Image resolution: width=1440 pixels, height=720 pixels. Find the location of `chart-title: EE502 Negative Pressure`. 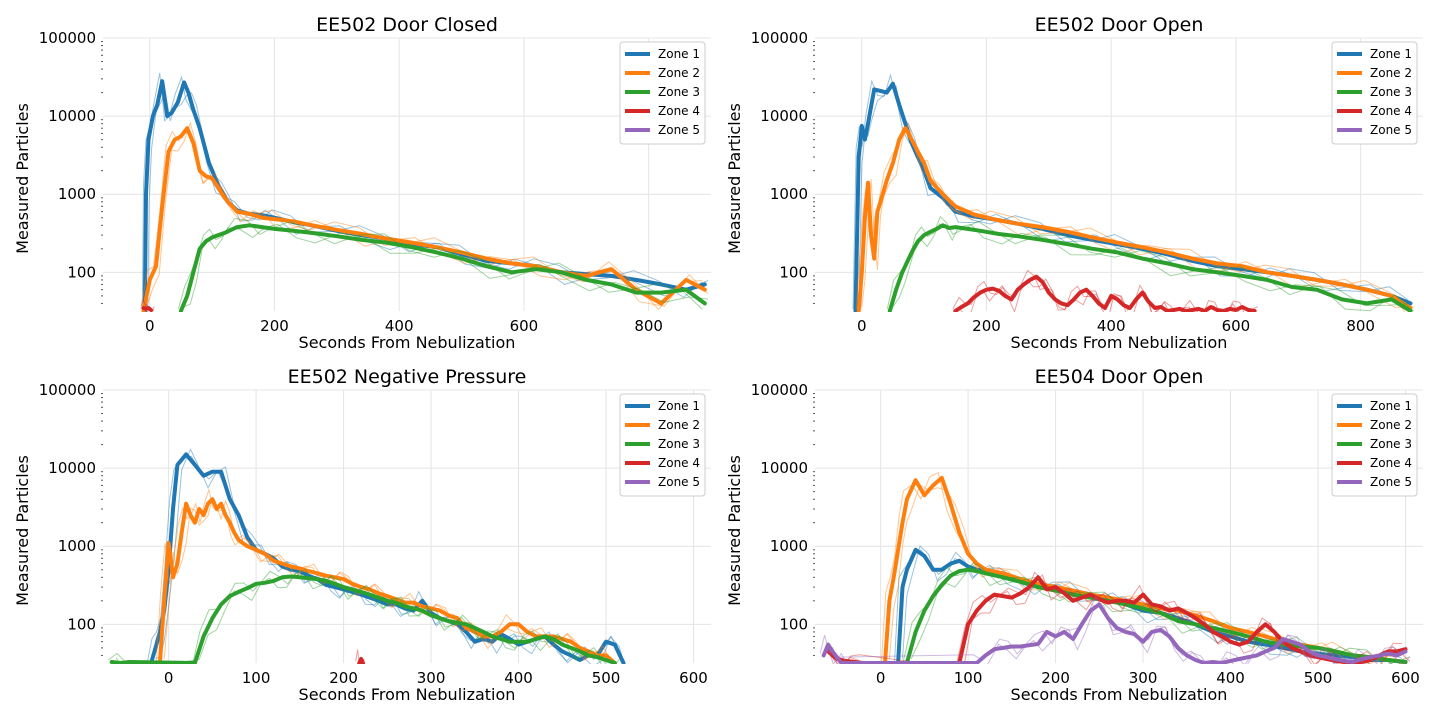

chart-title: EE502 Negative Pressure is located at coordinates (407, 377).